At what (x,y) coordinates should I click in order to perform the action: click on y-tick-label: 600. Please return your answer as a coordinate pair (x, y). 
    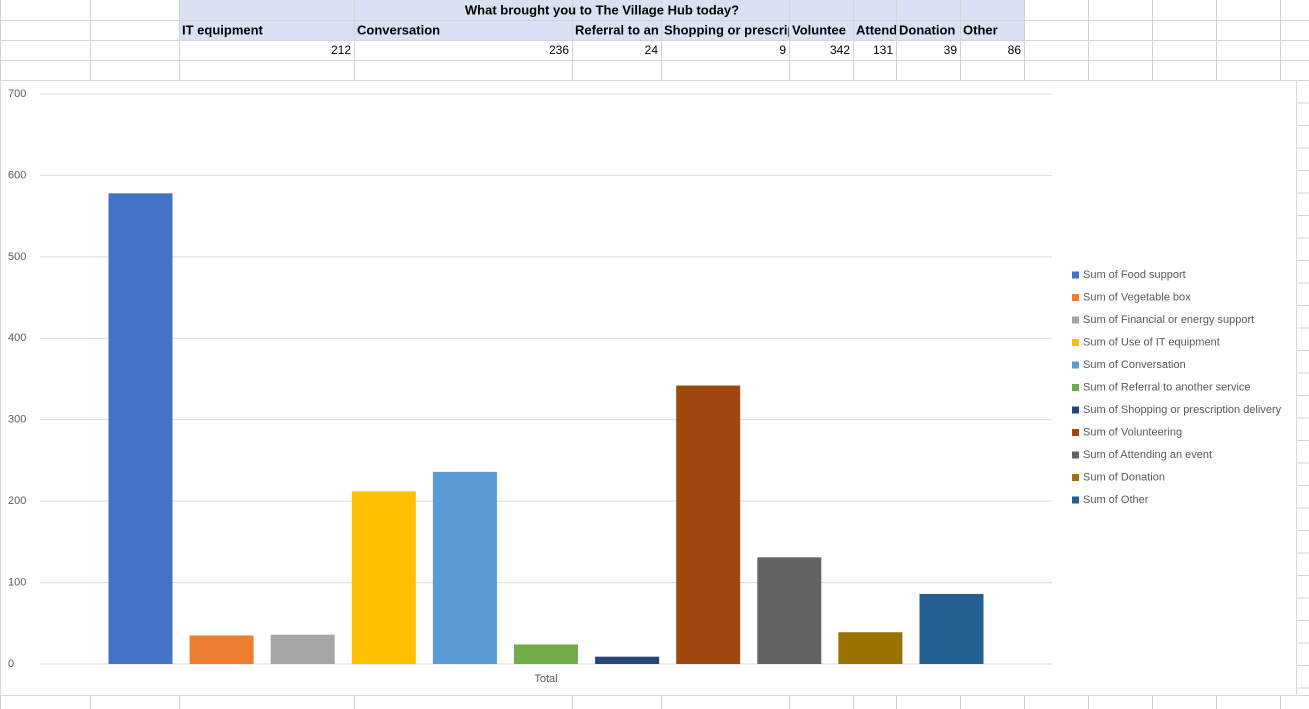
    Looking at the image, I should click on (17, 175).